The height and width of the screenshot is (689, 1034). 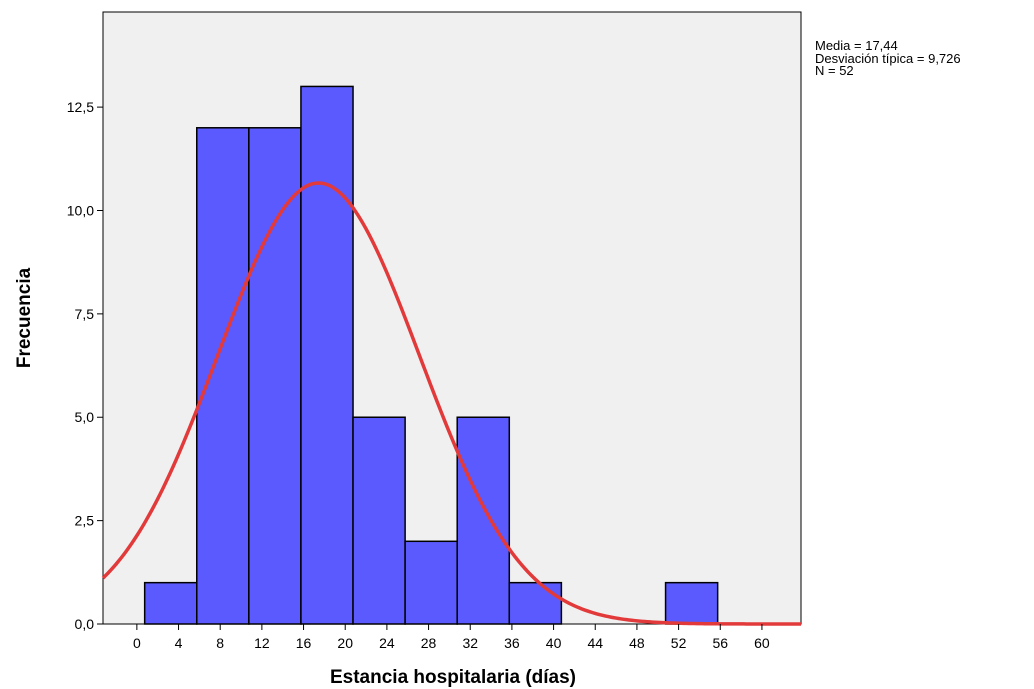 I want to click on x-tick-label: 12, so click(x=262, y=643).